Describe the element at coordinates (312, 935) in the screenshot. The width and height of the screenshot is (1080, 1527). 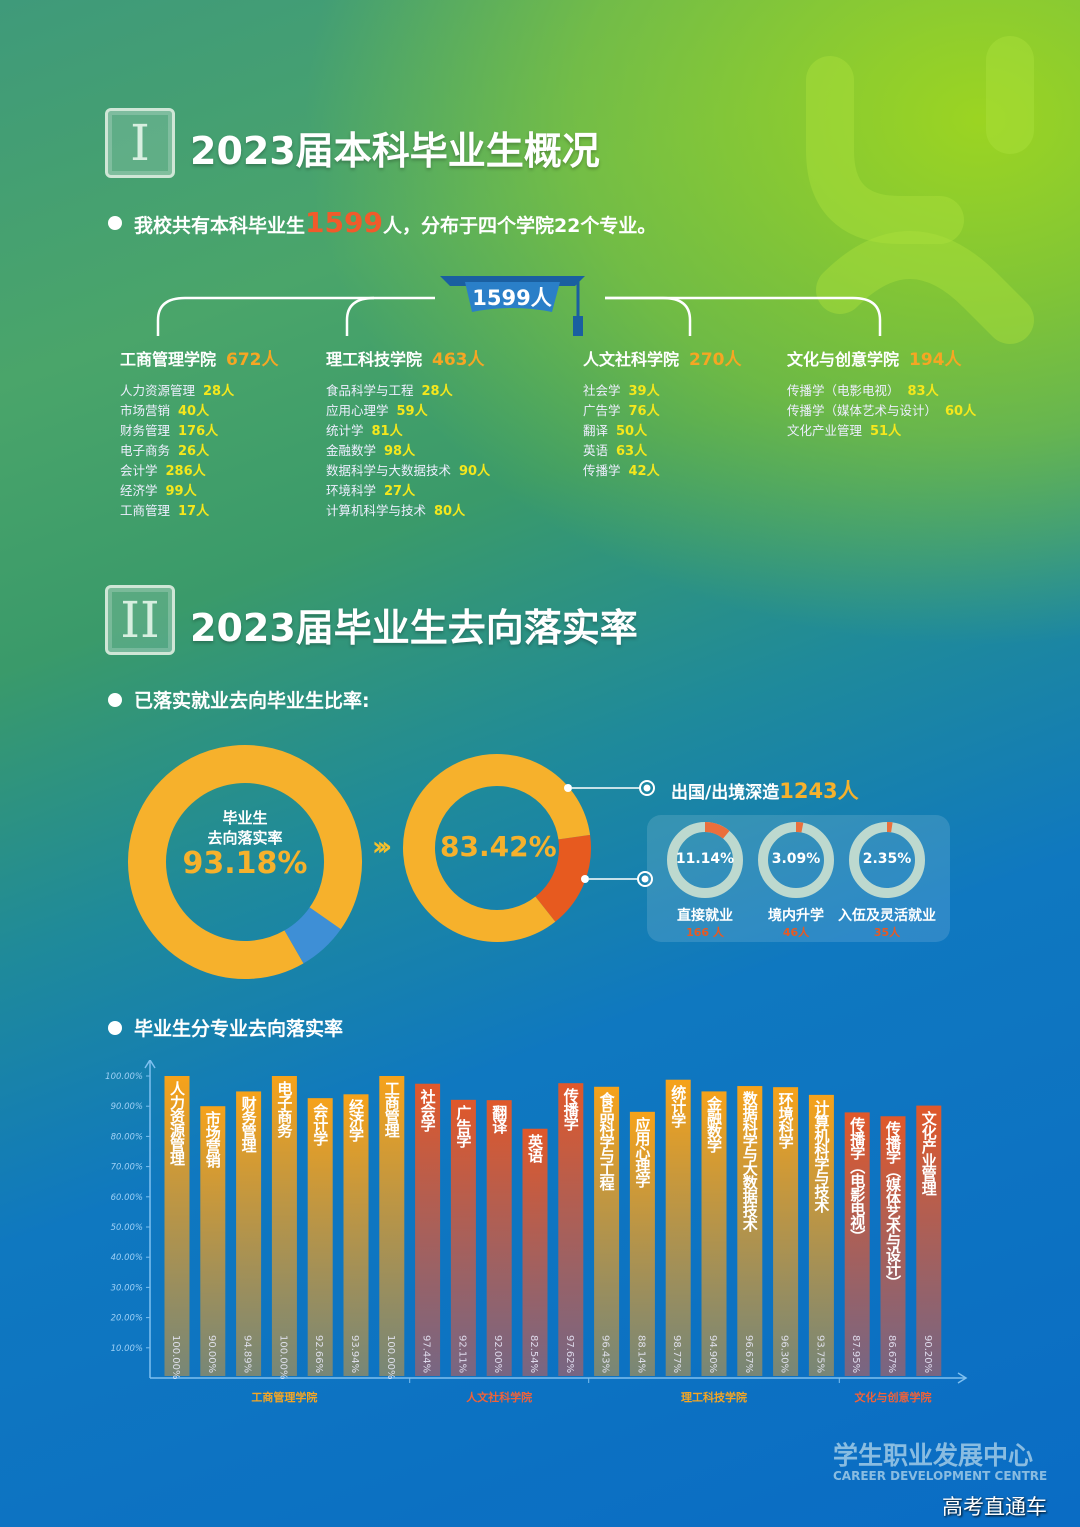
I see `donut1-remainder-arc` at that location.